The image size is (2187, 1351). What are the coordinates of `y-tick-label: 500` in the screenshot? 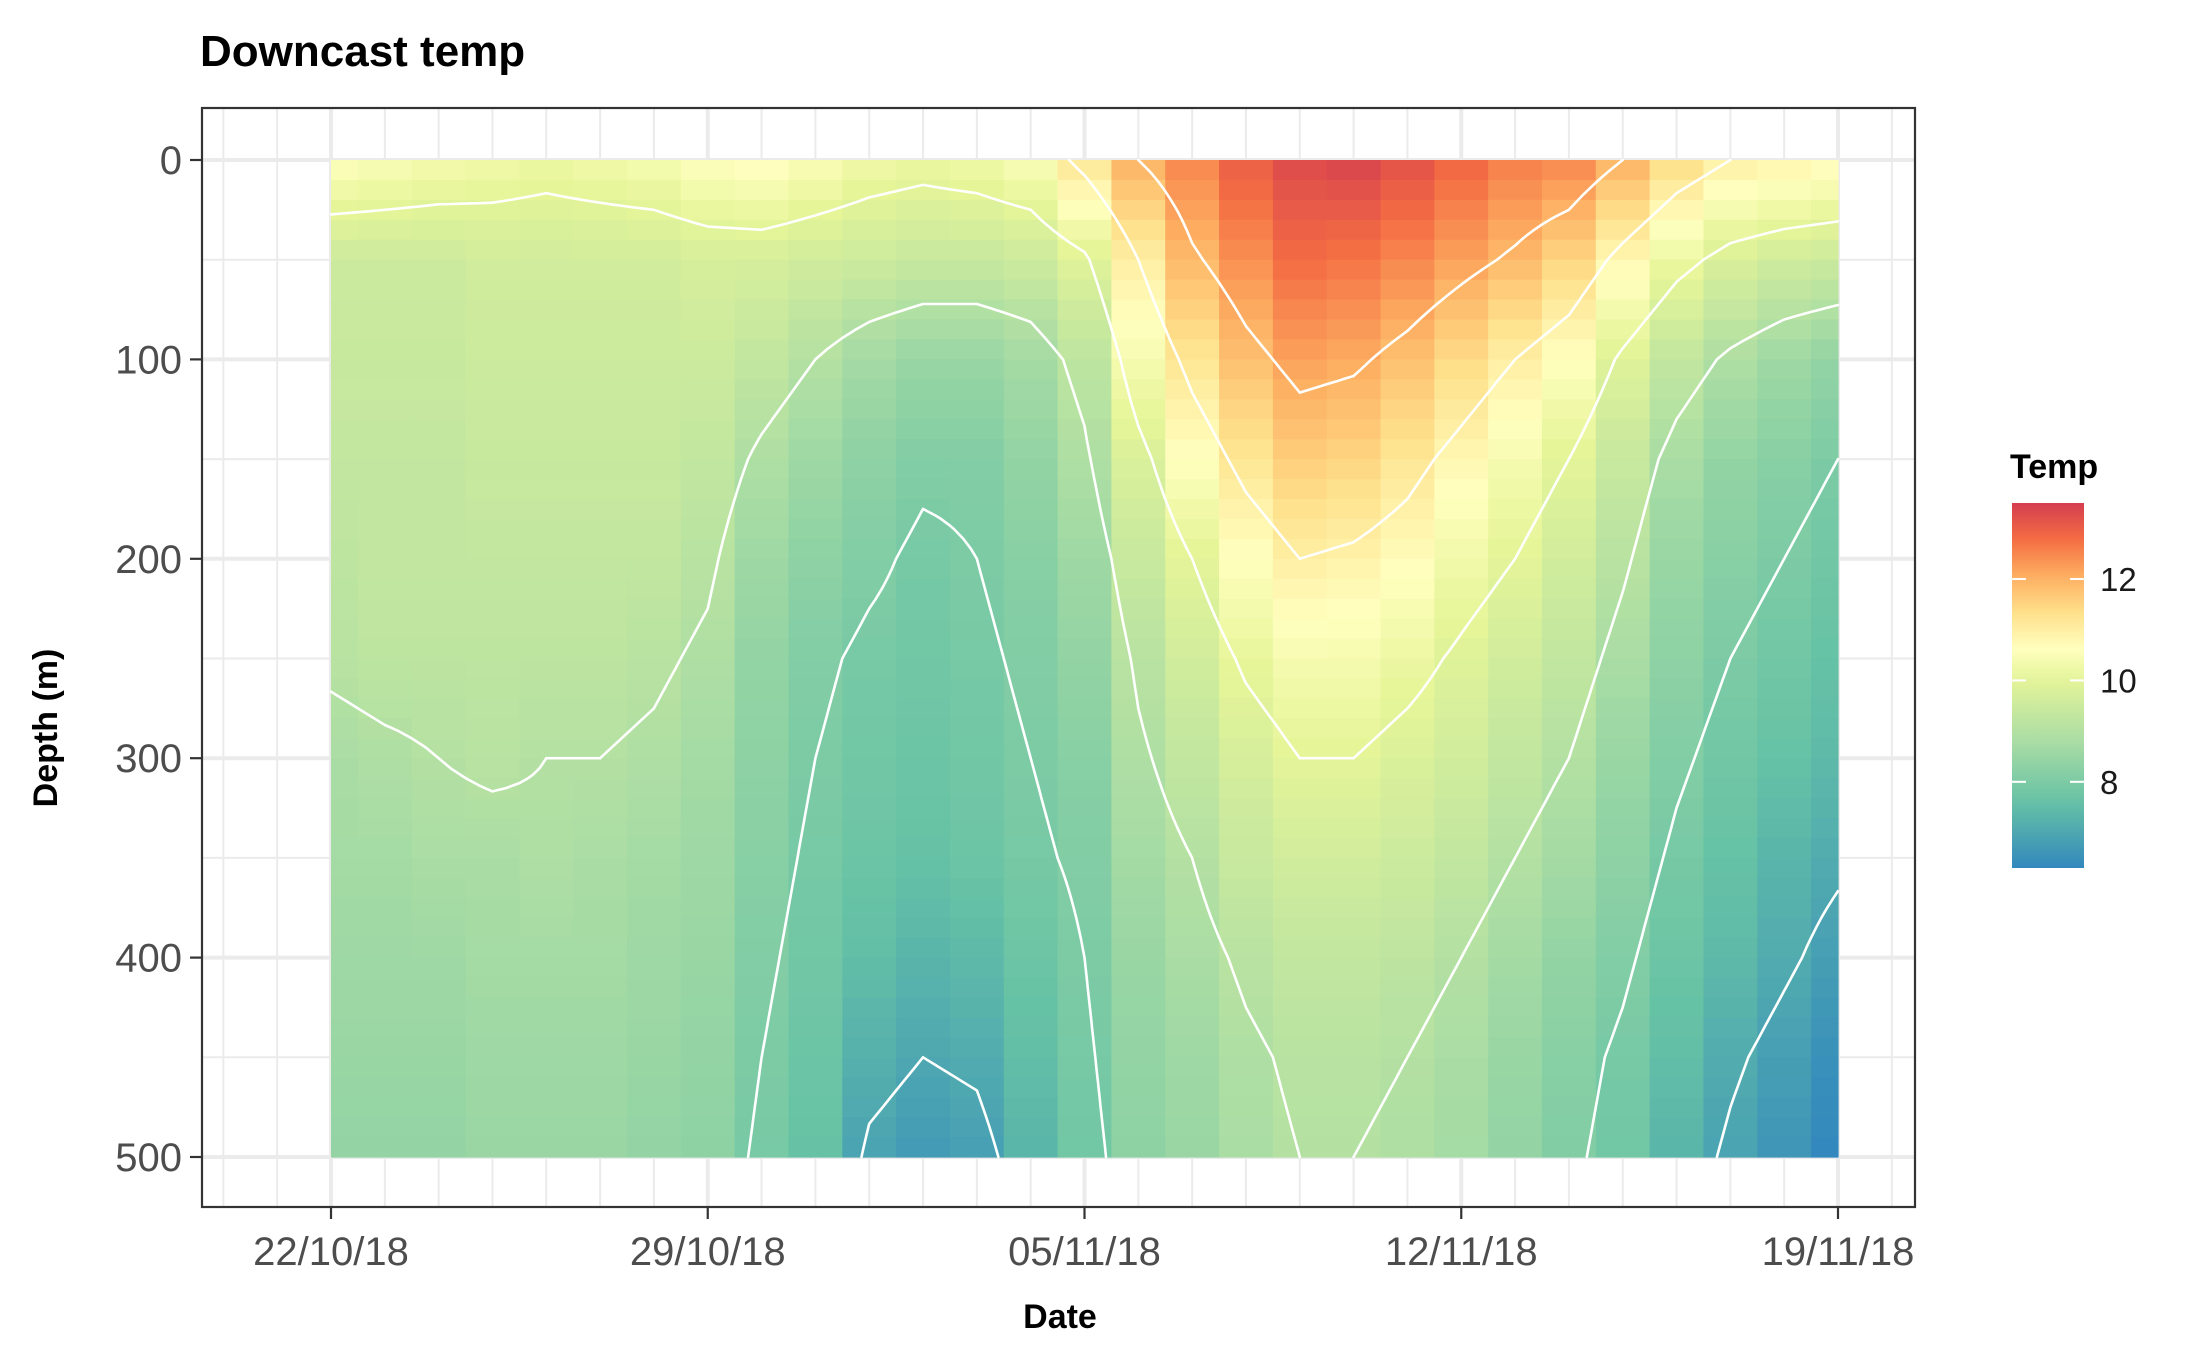 It's located at (148, 1158).